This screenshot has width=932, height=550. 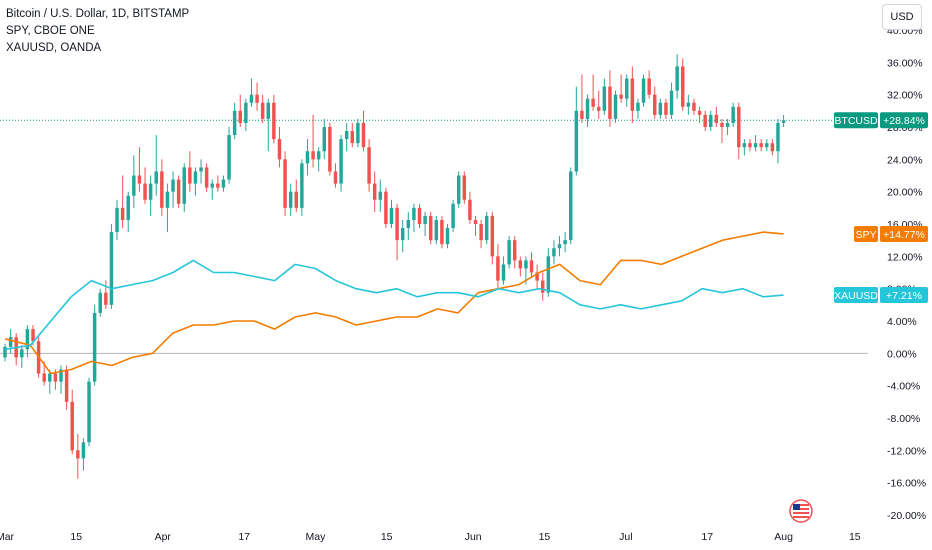 I want to click on y-tick-label: 32.00%, so click(x=905, y=96).